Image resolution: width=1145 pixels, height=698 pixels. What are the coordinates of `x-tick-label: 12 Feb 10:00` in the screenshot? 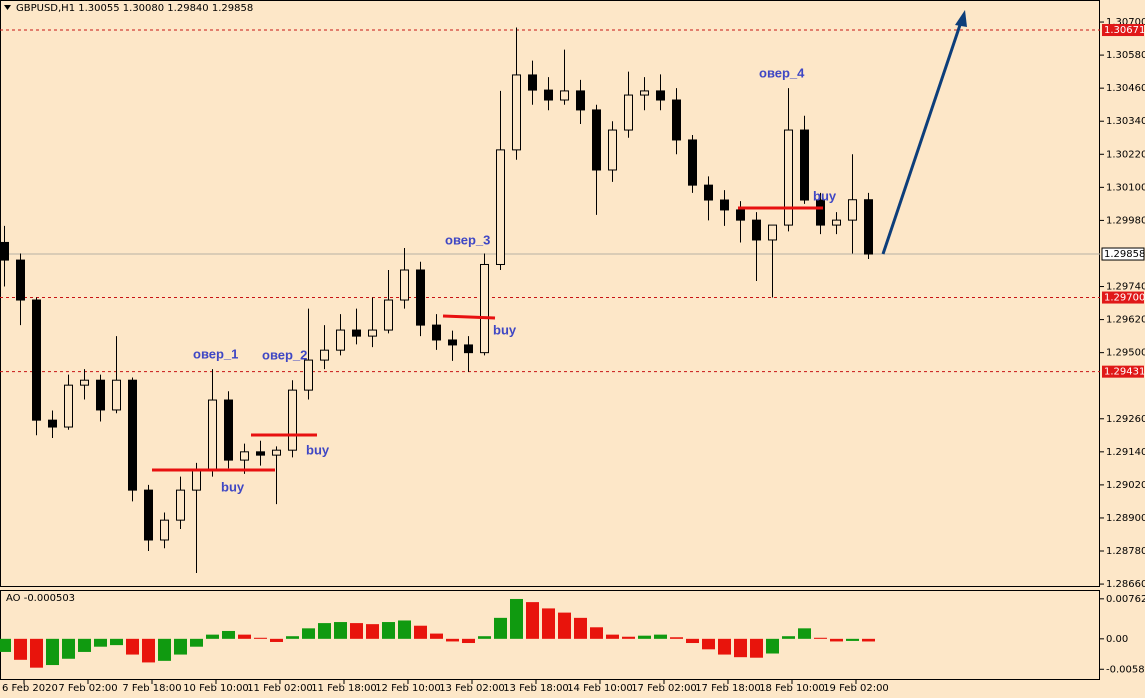 It's located at (408, 688).